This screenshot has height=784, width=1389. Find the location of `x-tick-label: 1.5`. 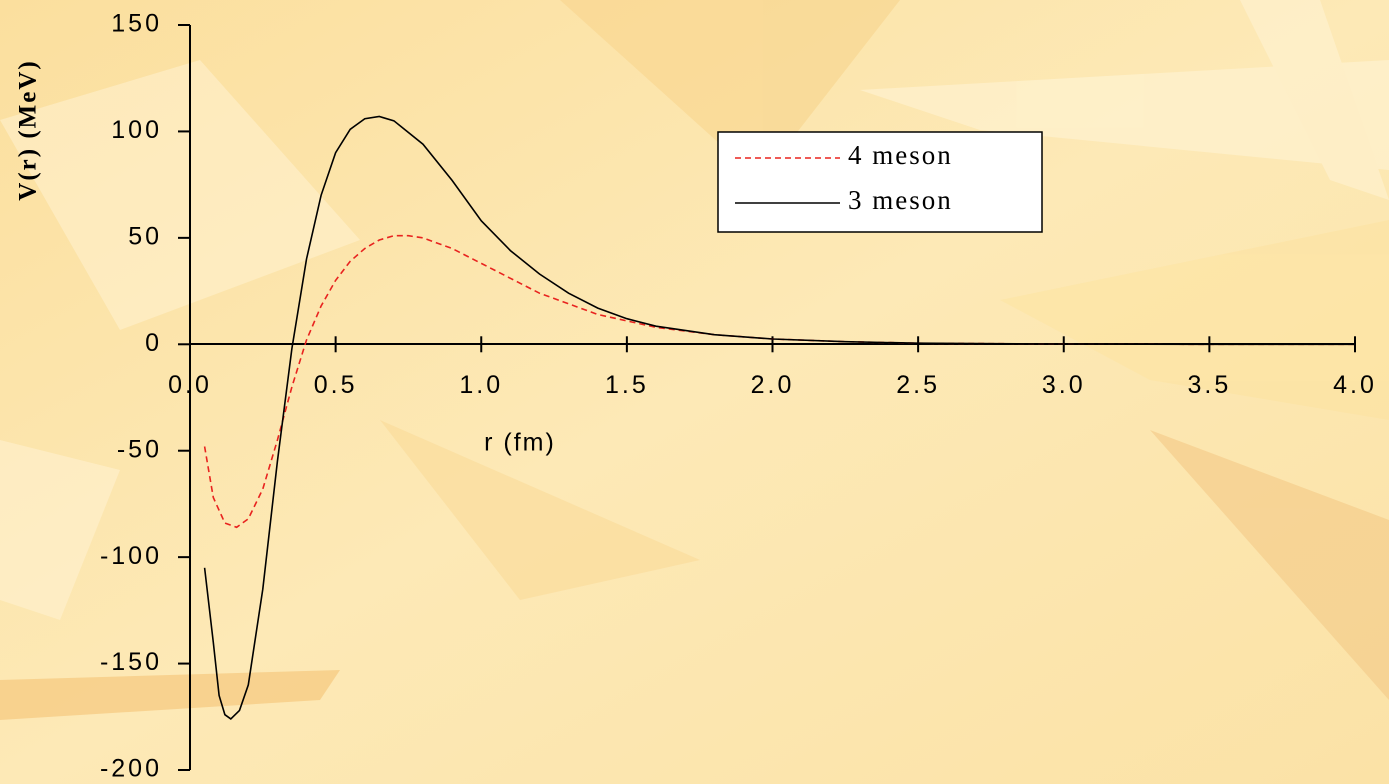

x-tick-label: 1.5 is located at coordinates (627, 385).